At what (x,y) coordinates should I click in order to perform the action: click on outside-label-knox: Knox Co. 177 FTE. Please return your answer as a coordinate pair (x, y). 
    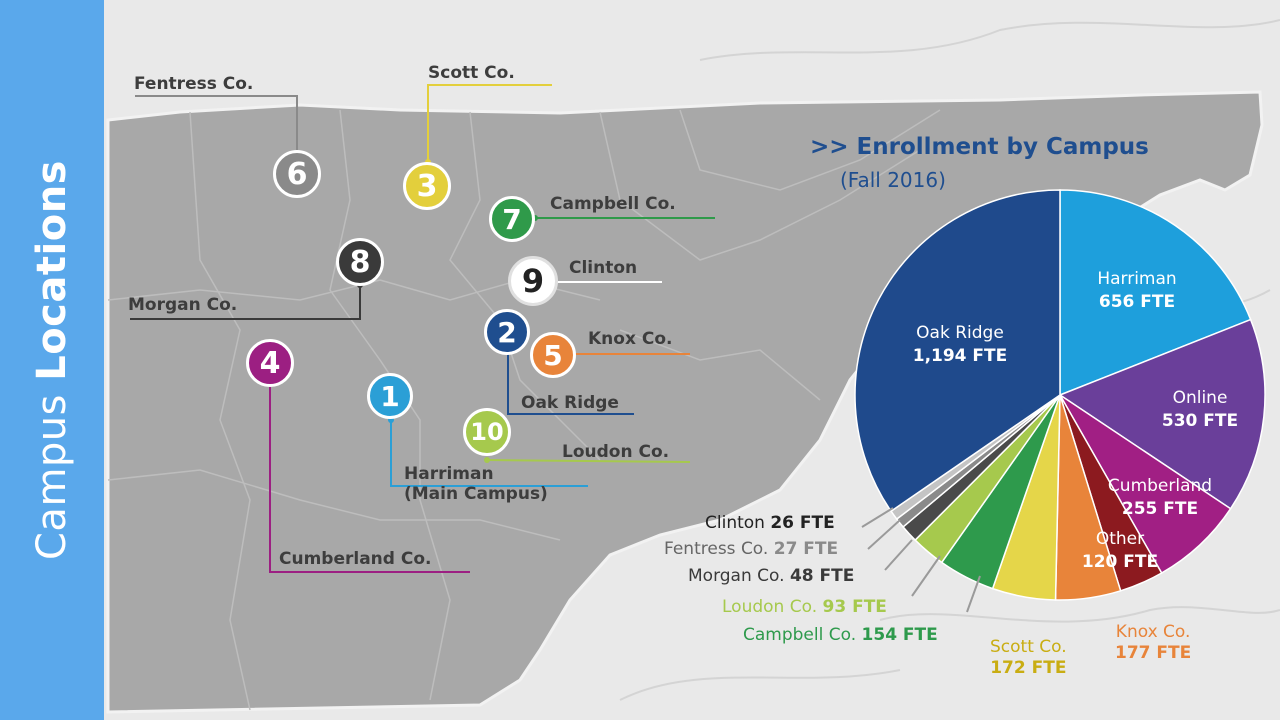
    Looking at the image, I should click on (1153, 643).